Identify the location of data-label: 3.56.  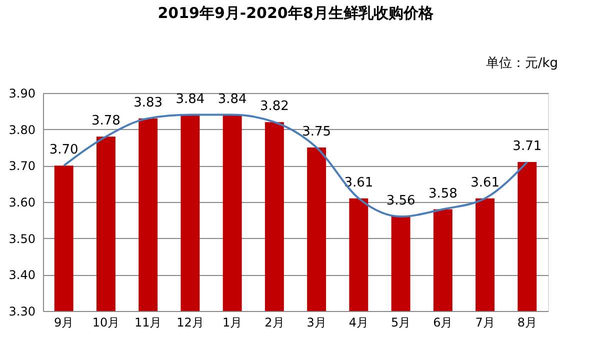
(401, 201).